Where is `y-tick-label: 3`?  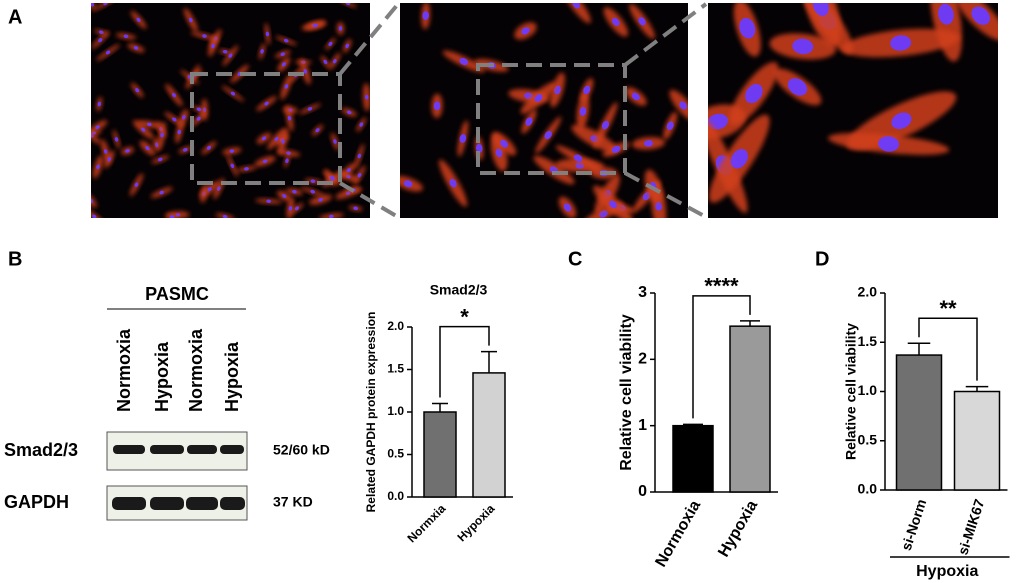
y-tick-label: 3 is located at coordinates (642, 292).